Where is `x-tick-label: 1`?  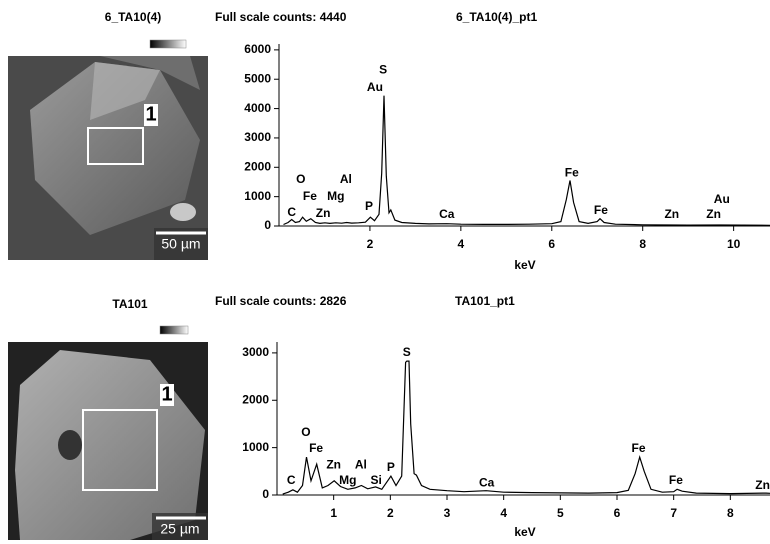
x-tick-label: 1 is located at coordinates (333, 513).